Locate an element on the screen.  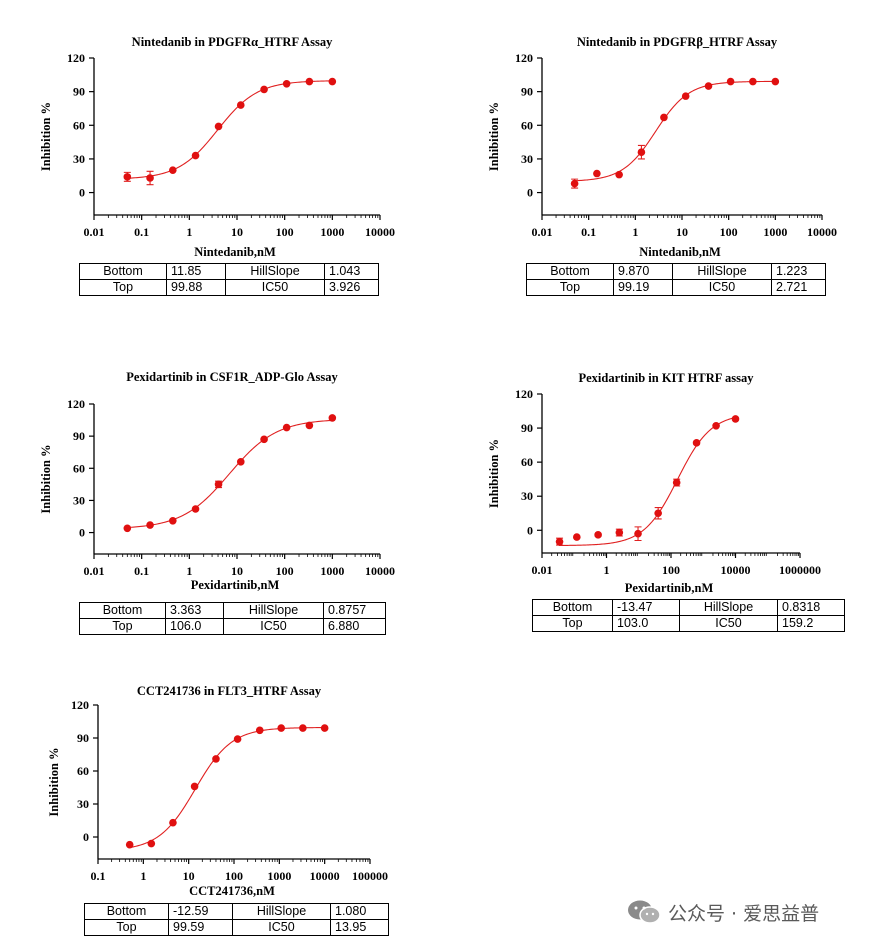
x-tick-label: 1 is located at coordinates (635, 232).